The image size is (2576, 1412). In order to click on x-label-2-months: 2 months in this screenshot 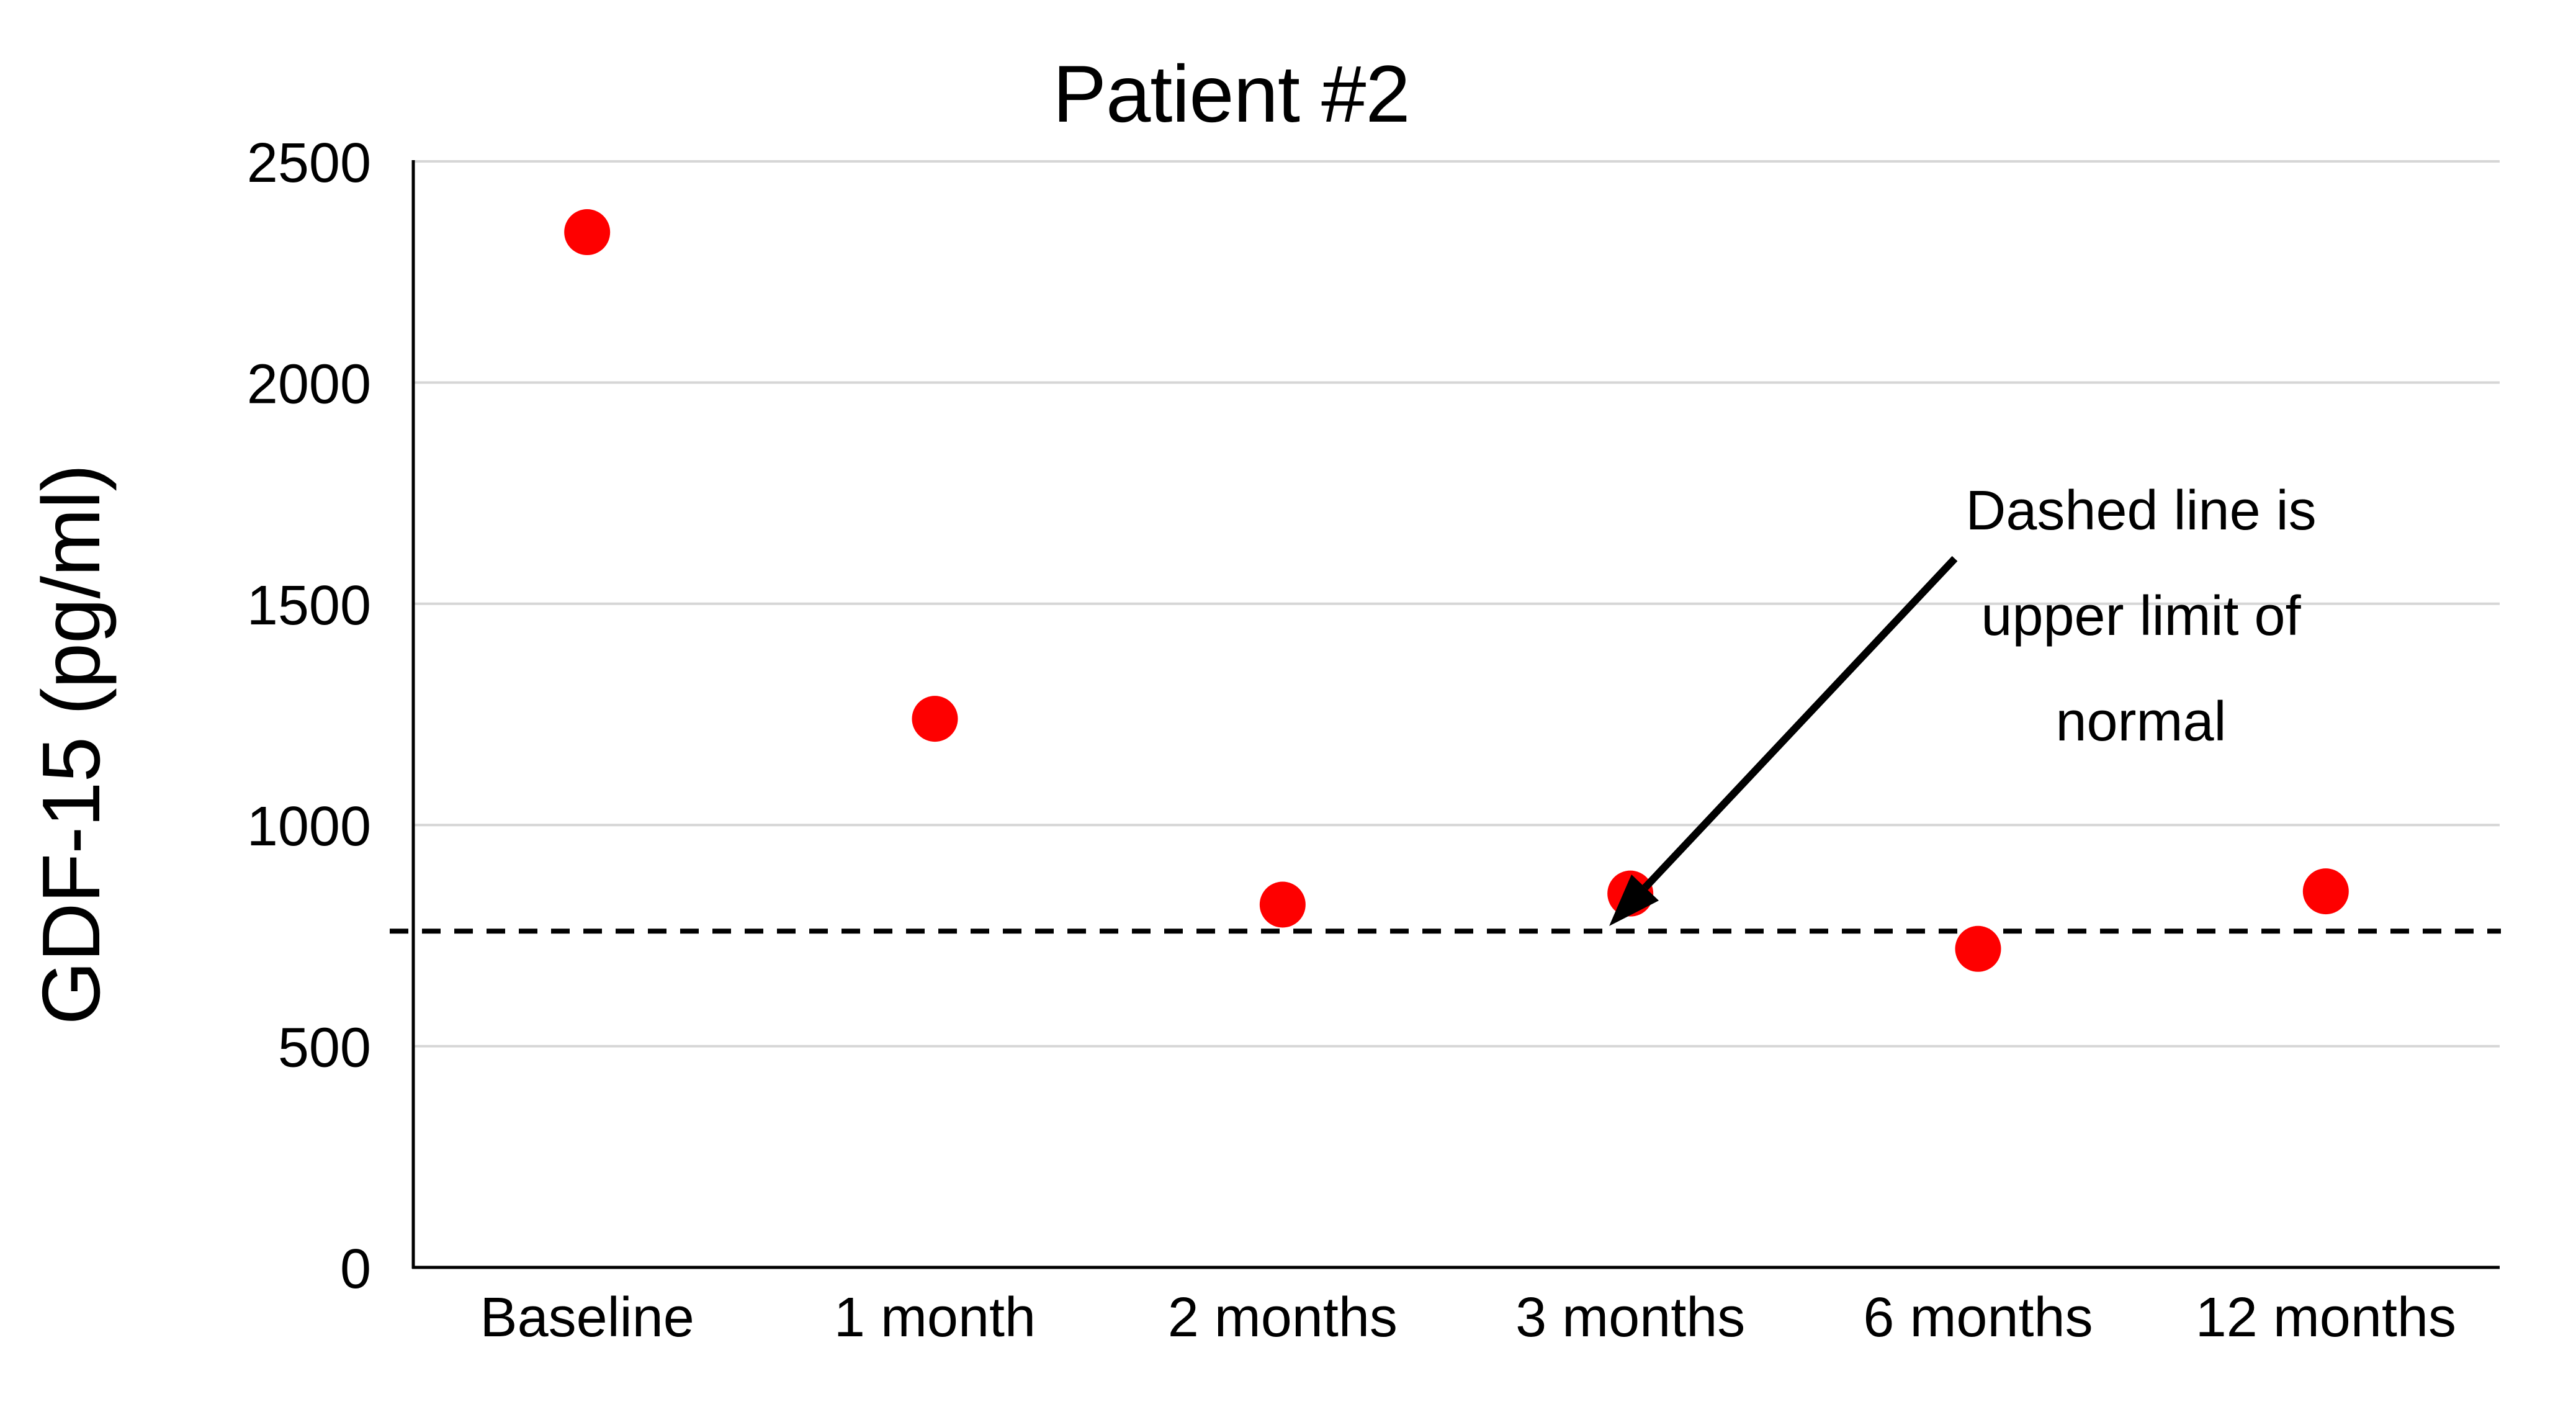, I will do `click(1283, 1318)`.